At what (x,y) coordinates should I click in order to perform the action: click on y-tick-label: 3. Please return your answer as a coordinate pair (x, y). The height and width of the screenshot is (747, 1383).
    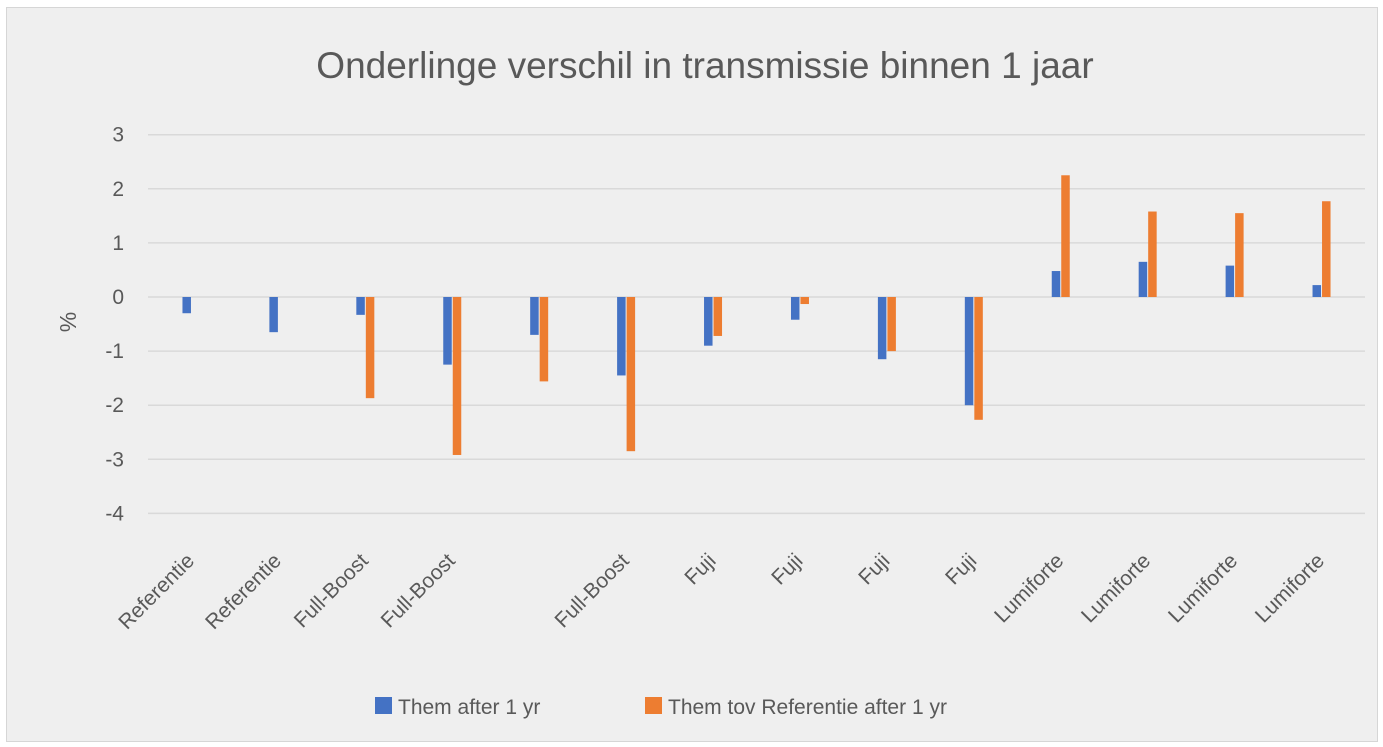
    Looking at the image, I should click on (118, 135).